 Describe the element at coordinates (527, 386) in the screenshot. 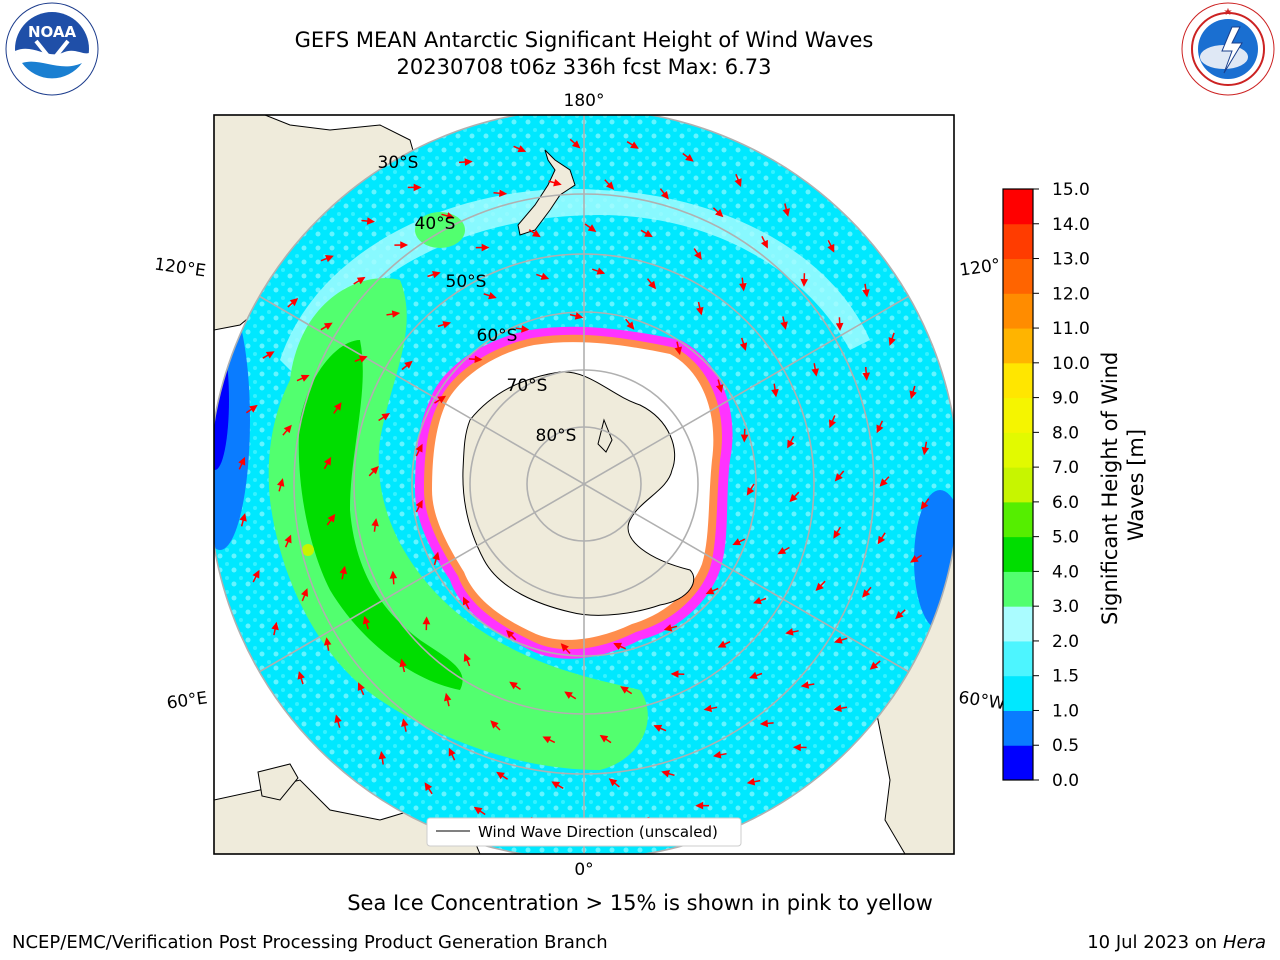

I see `lat-label-70s: 70°S` at that location.